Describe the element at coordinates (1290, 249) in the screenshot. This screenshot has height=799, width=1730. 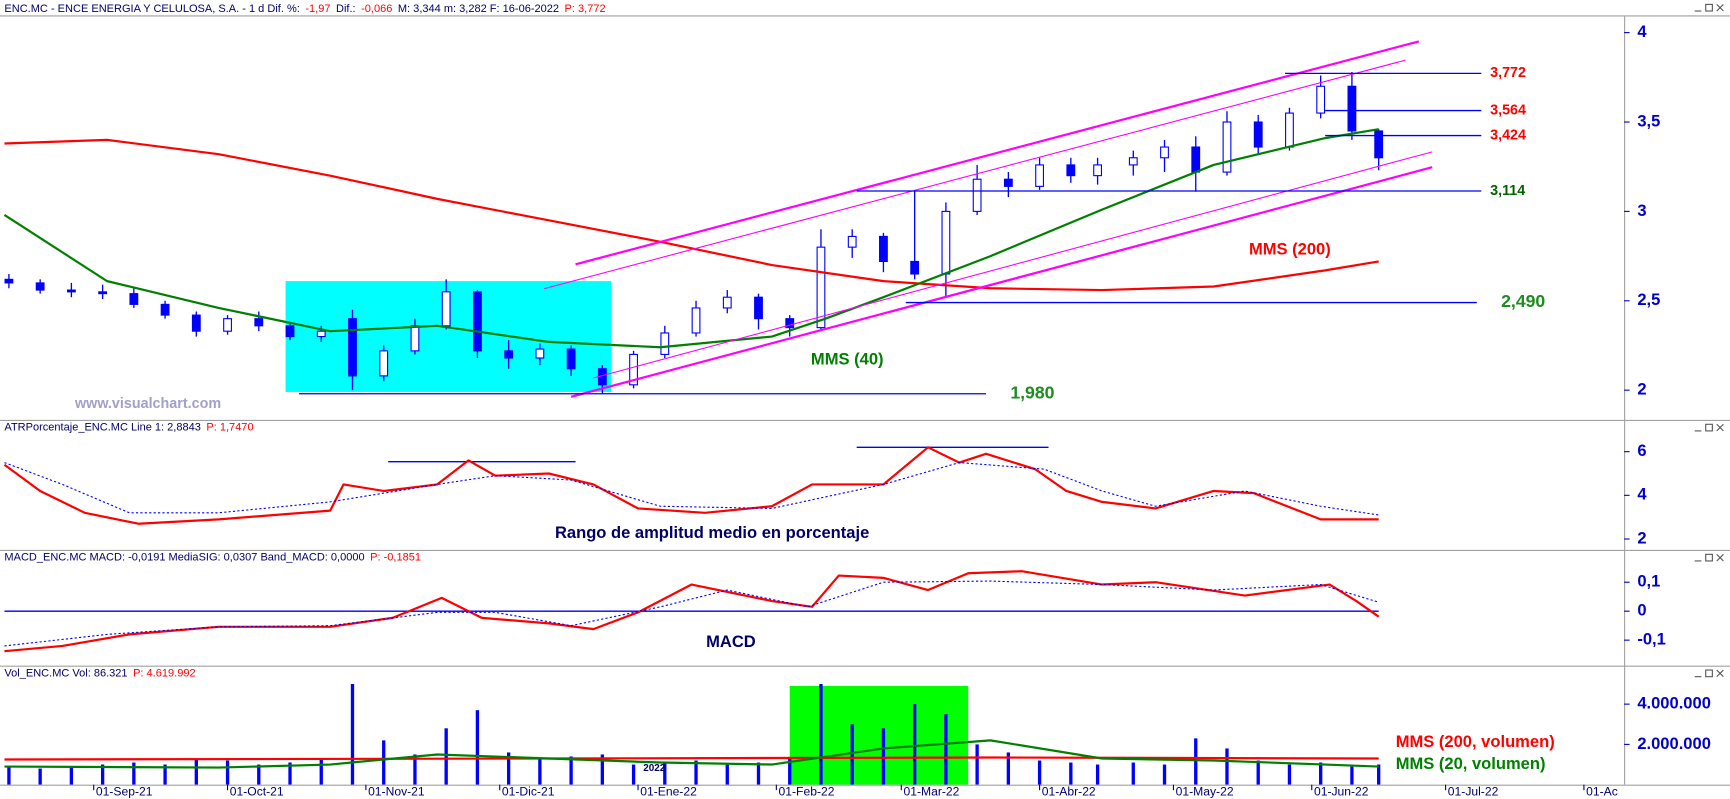
I see `series-label: MMS (200)` at that location.